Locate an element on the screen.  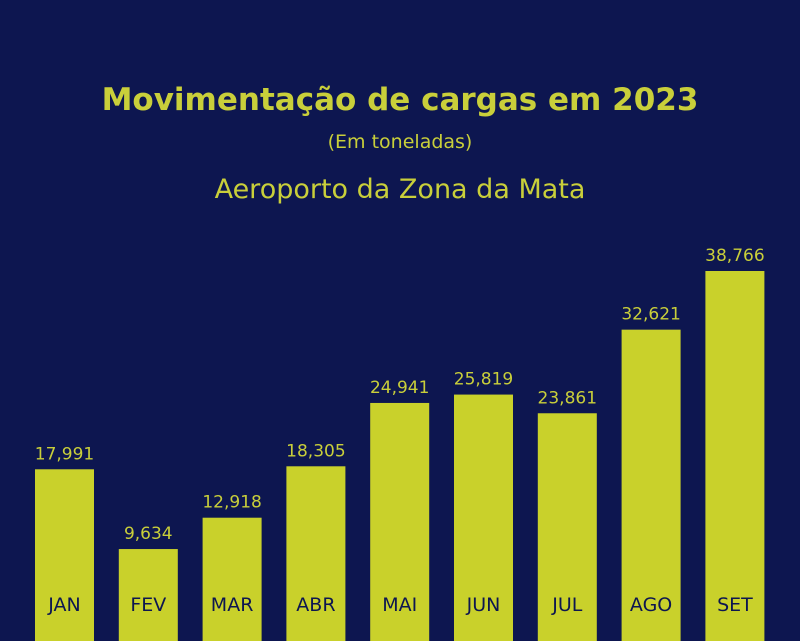
category-label-set: SET is located at coordinates (735, 605).